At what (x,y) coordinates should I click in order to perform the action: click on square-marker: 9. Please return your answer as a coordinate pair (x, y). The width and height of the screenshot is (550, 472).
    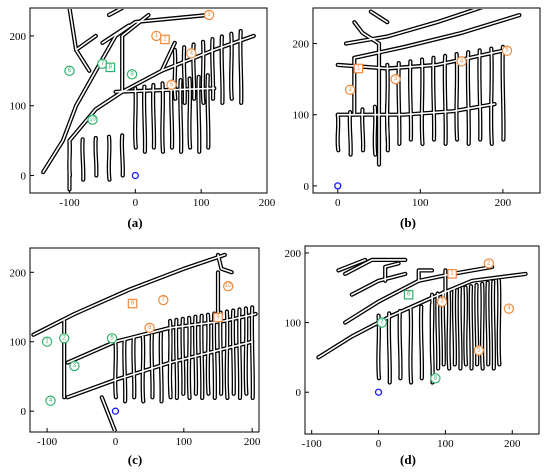
    Looking at the image, I should click on (218, 317).